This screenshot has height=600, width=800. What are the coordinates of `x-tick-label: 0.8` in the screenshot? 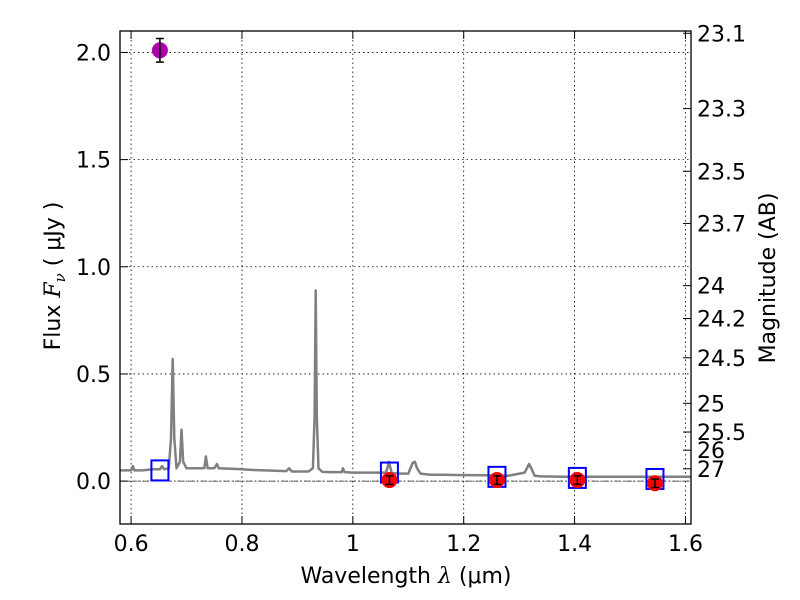 It's located at (241, 544).